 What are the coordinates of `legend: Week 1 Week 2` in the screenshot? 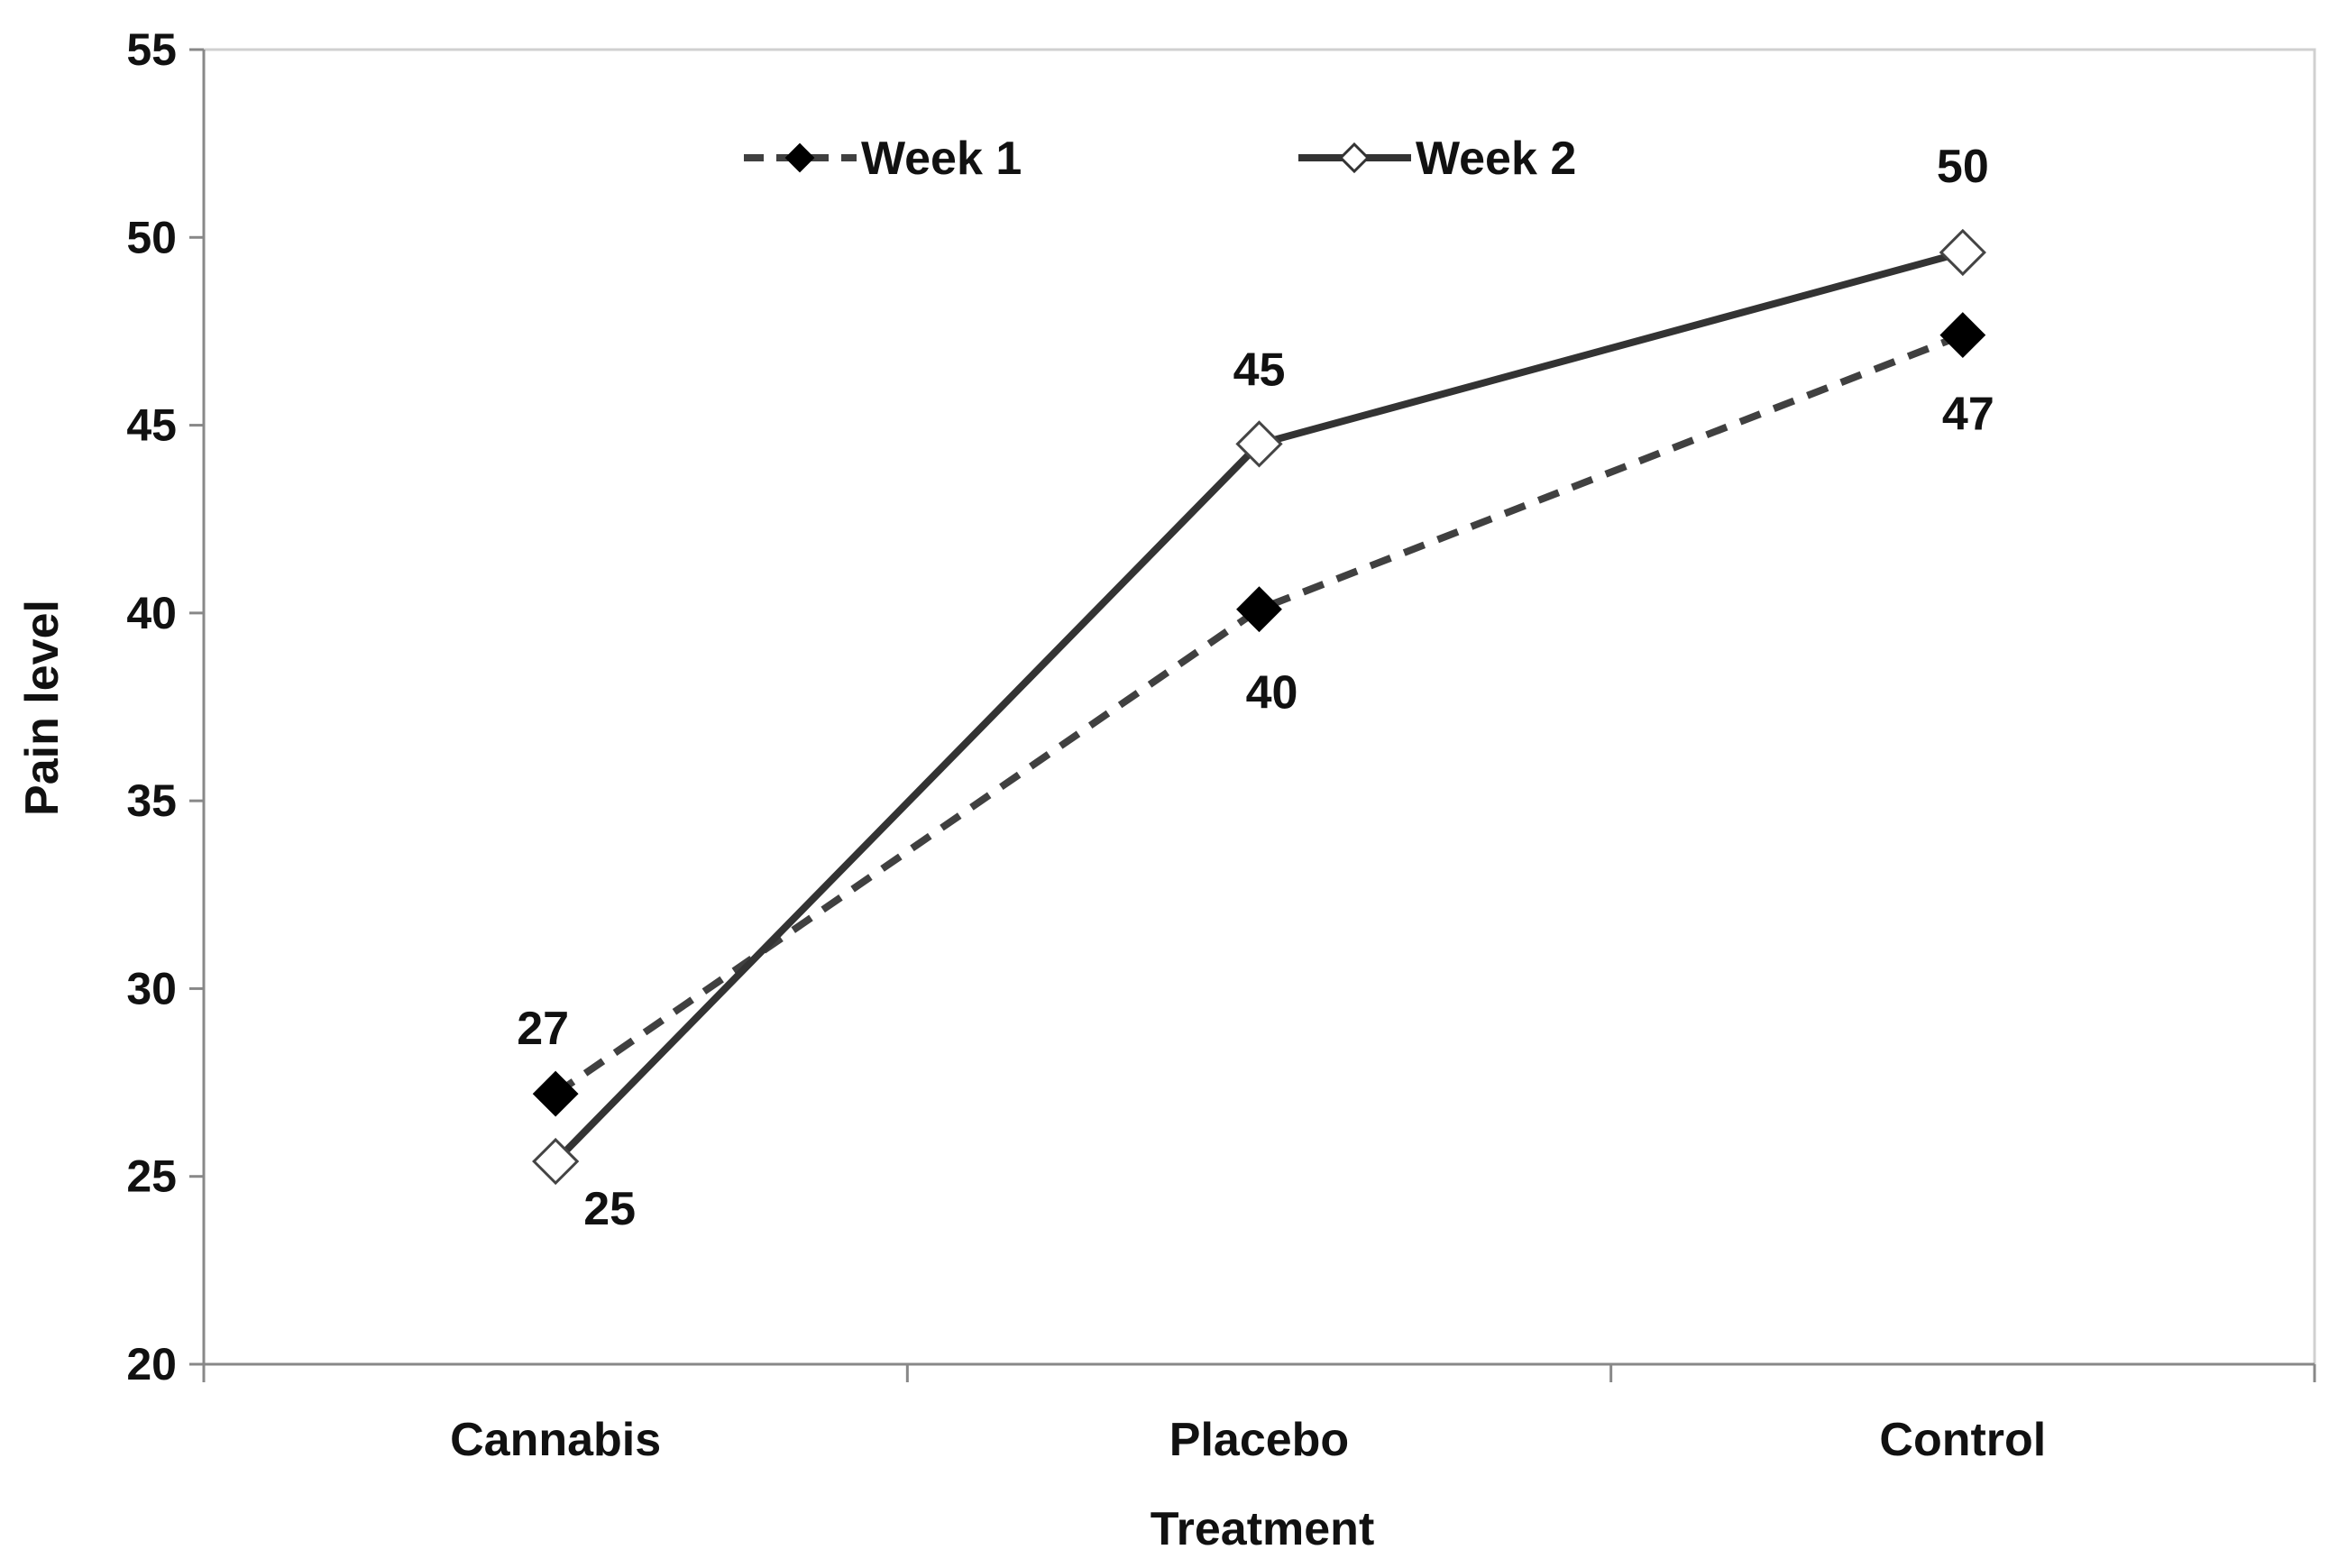 It's located at (1160, 159).